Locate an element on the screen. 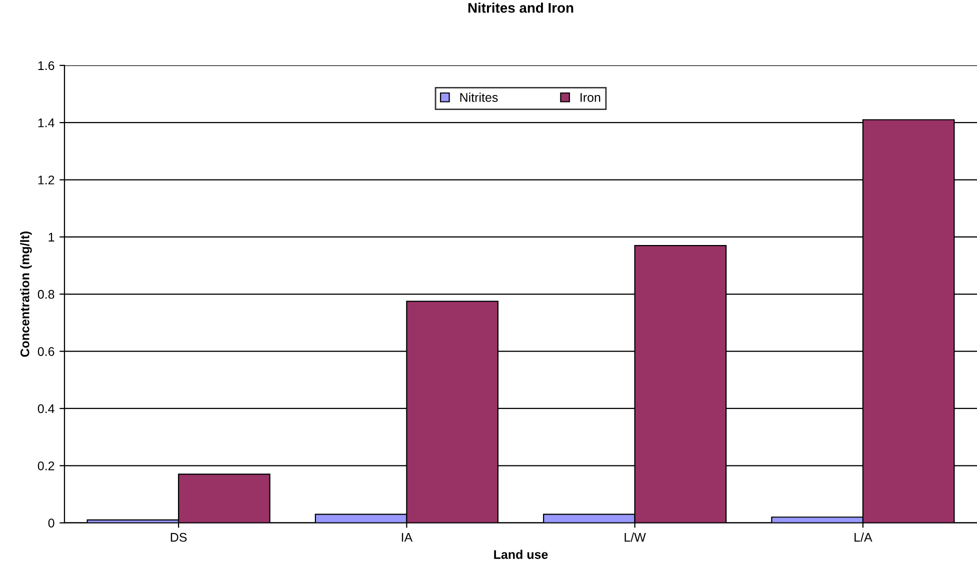 The width and height of the screenshot is (977, 579). y-tick-label: 0 is located at coordinates (51, 523).